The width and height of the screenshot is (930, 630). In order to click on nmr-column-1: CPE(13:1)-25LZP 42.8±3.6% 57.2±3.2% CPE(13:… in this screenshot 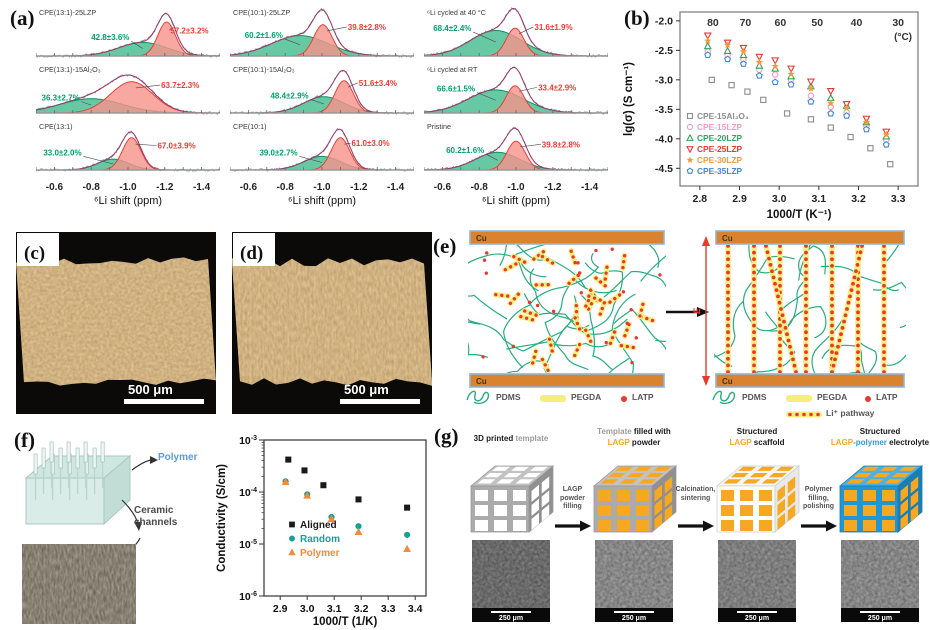, I will do `click(128, 106)`.